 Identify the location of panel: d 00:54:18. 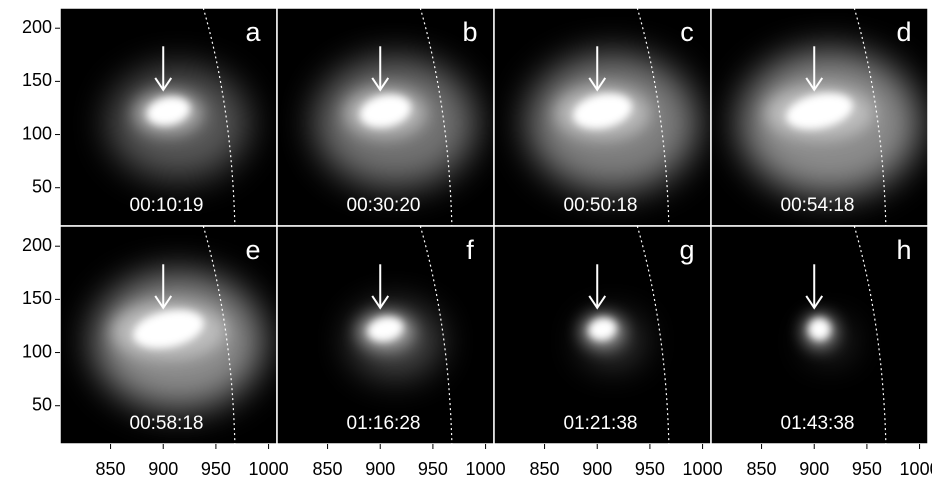
(819, 117).